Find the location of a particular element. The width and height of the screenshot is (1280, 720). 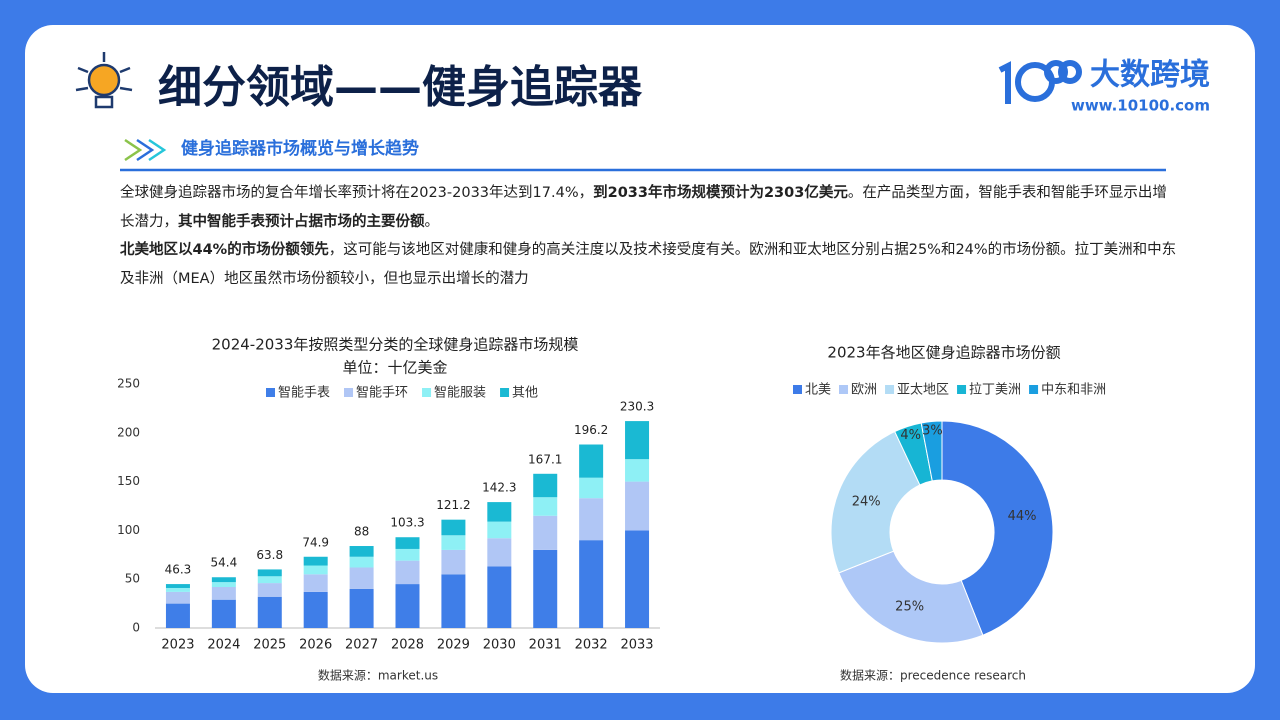

legend-label: 其他 is located at coordinates (525, 393).